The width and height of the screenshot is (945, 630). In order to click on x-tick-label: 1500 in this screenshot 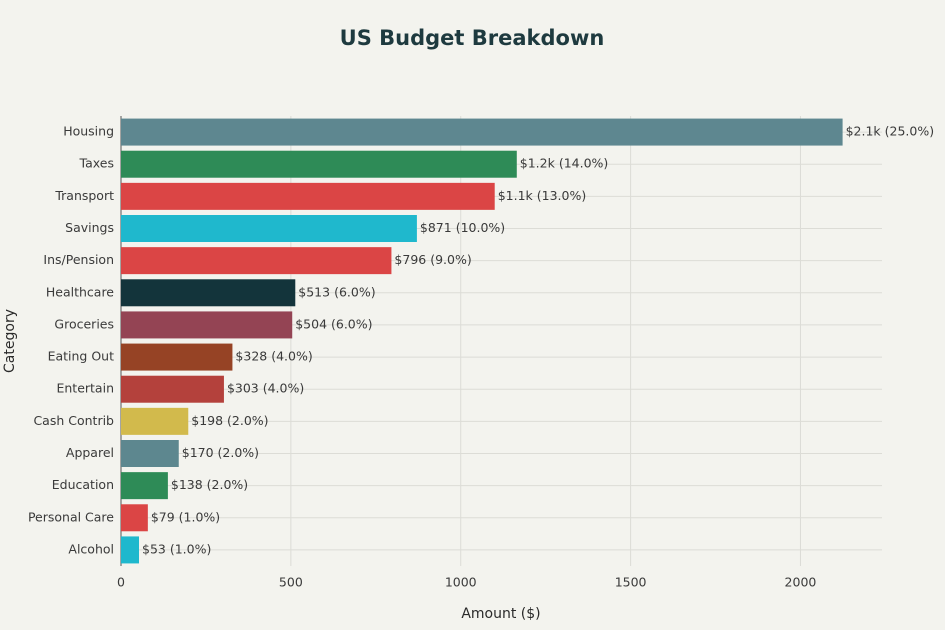, I will do `click(631, 582)`.